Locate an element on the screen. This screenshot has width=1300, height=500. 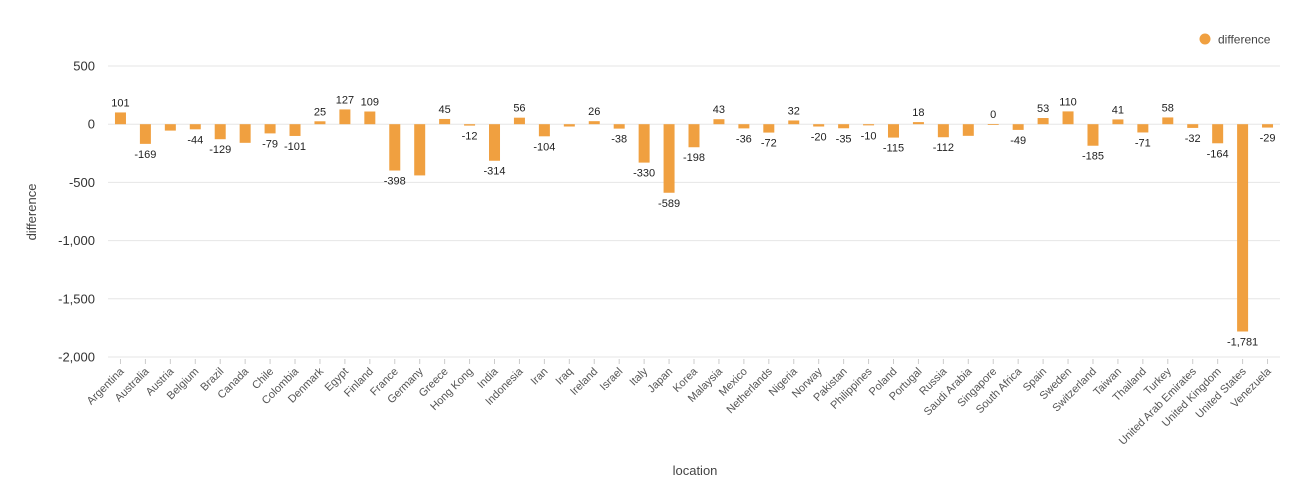
data-label: -49 is located at coordinates (1018, 141).